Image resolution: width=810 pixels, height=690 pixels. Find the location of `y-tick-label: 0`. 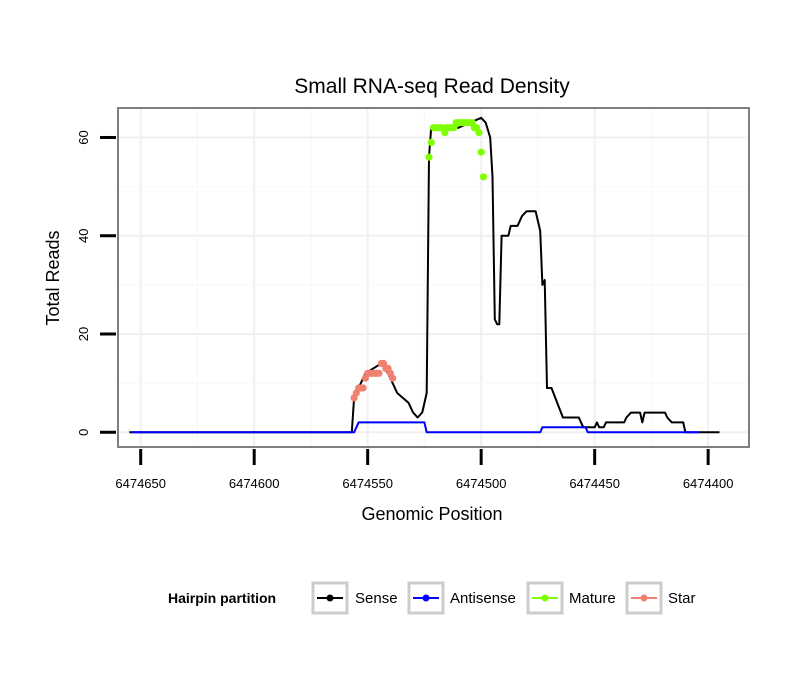

y-tick-label: 0 is located at coordinates (83, 432).